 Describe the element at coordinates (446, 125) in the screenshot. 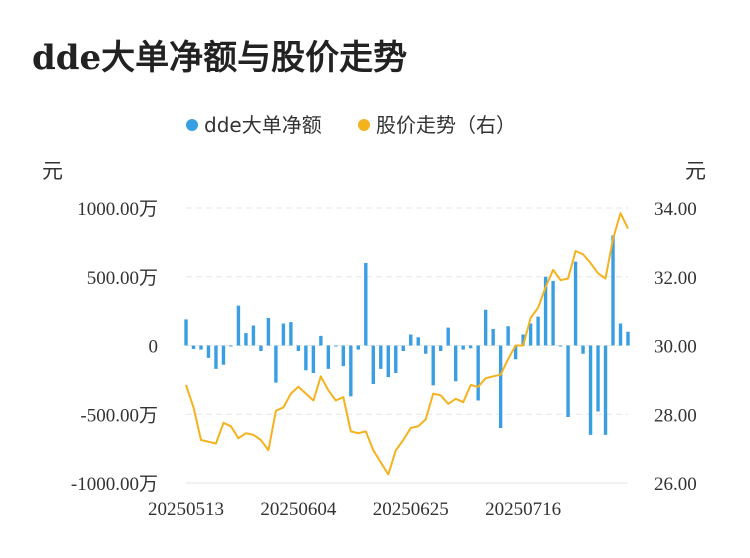

I see `legend-label-price: 股价走势（右）` at that location.